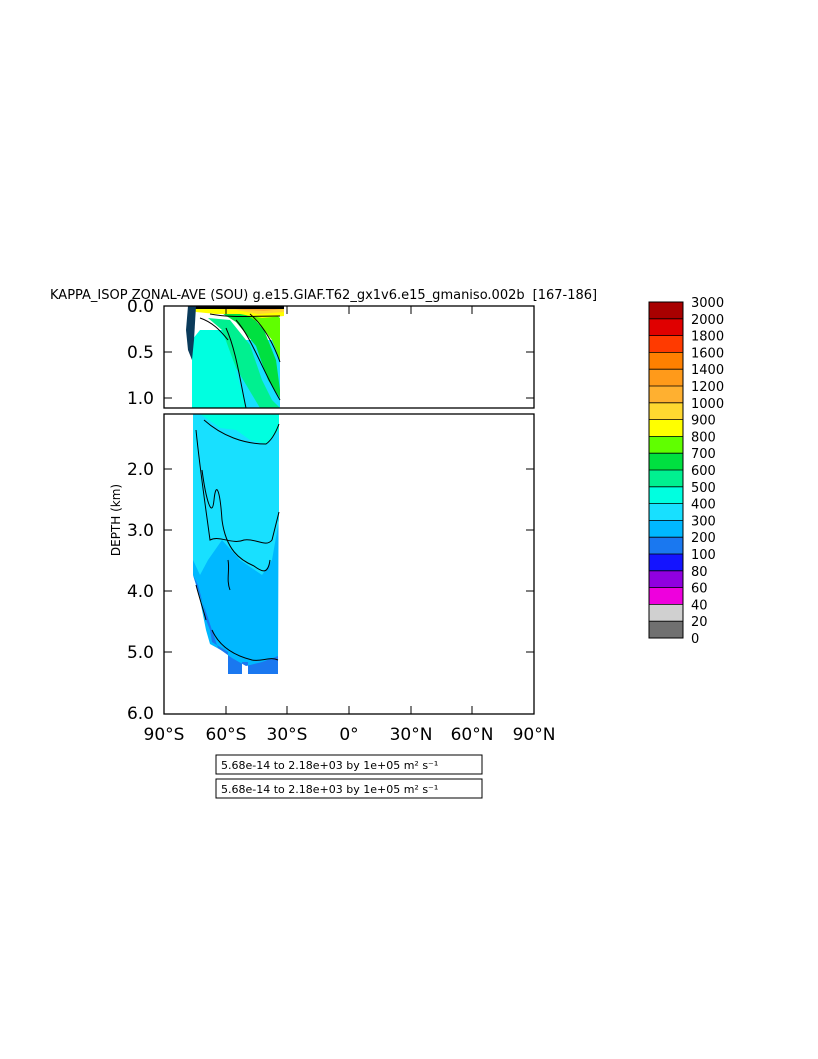 The width and height of the screenshot is (818, 1059). I want to click on field-surface-black, so click(238, 307).